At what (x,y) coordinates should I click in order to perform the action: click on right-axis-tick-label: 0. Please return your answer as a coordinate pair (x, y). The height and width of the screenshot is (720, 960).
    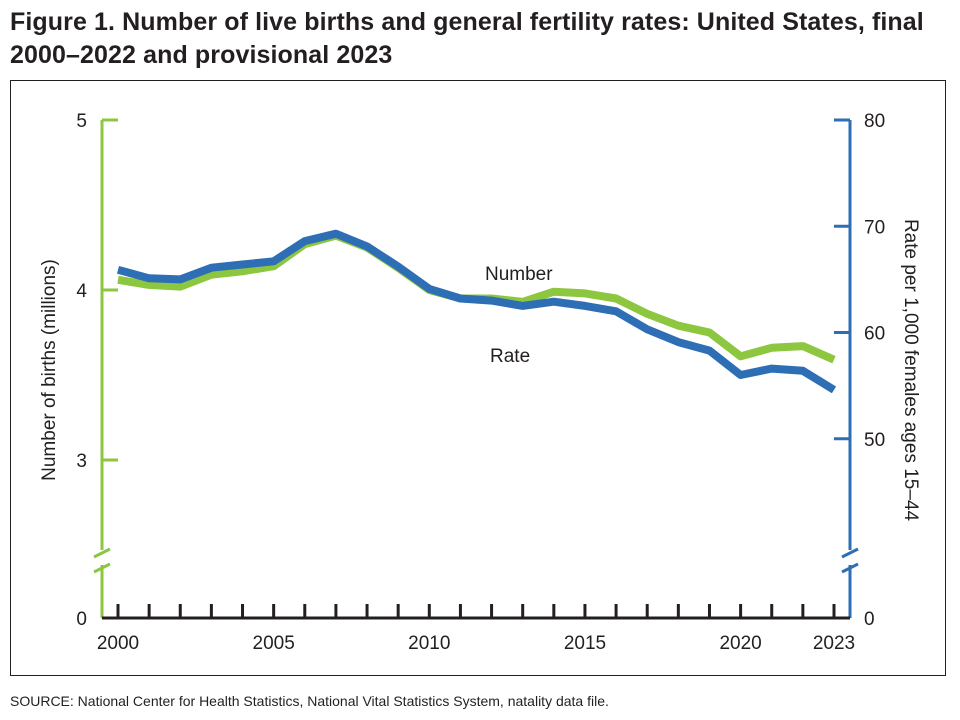
    Looking at the image, I should click on (869, 619).